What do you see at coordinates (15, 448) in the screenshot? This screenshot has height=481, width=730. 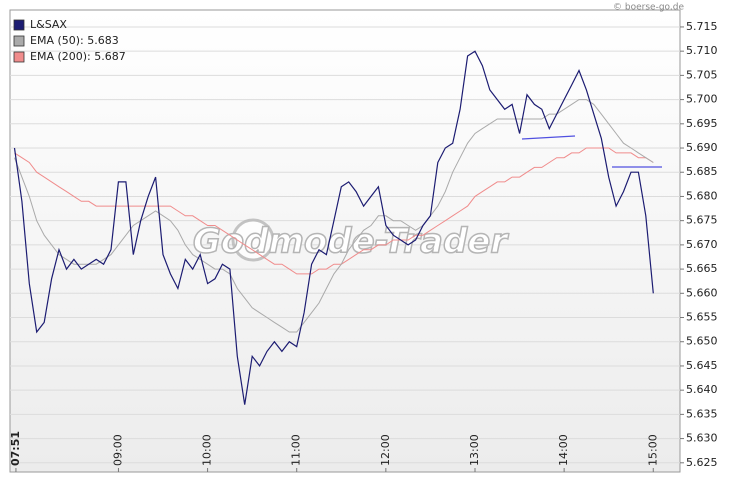 I see `x-tick-label: 07:51` at bounding box center [15, 448].